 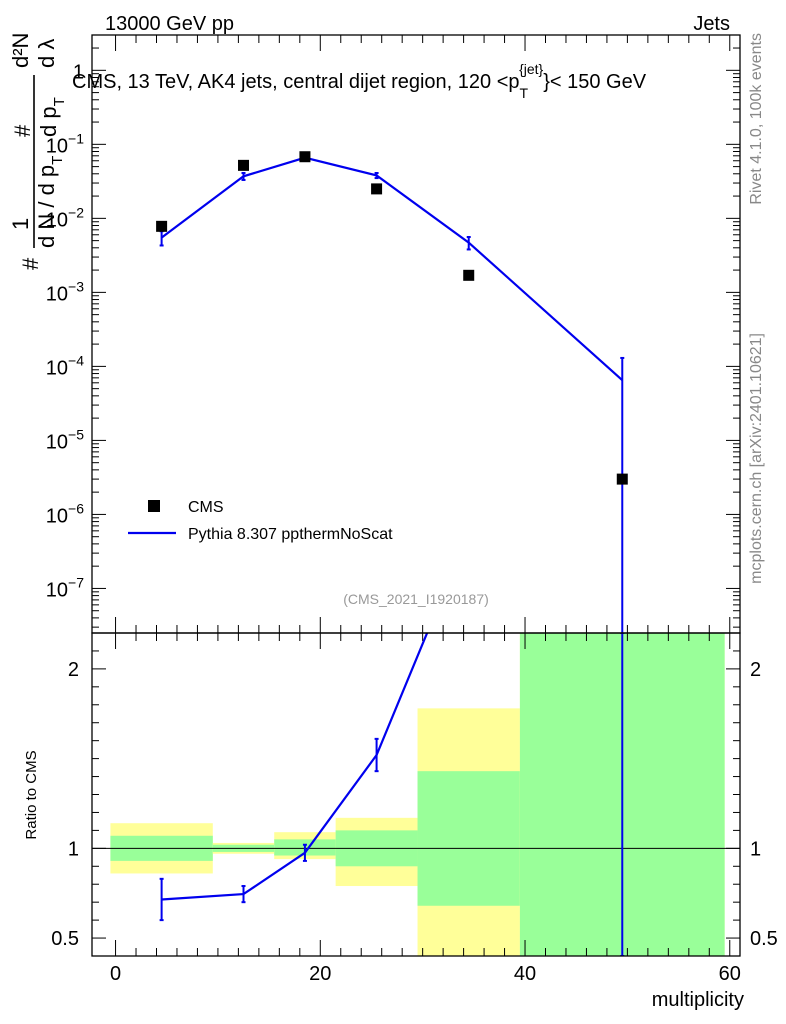 What do you see at coordinates (531, 69) in the screenshot?
I see `plot-title-sup: {jet}` at bounding box center [531, 69].